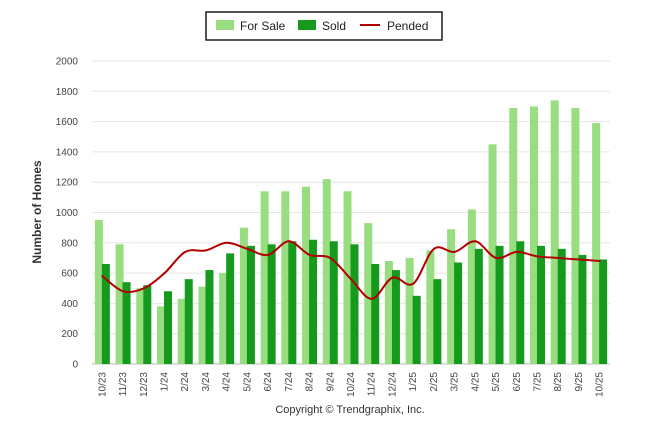 The image size is (646, 434). I want to click on y-tick-label: 400, so click(69, 304).